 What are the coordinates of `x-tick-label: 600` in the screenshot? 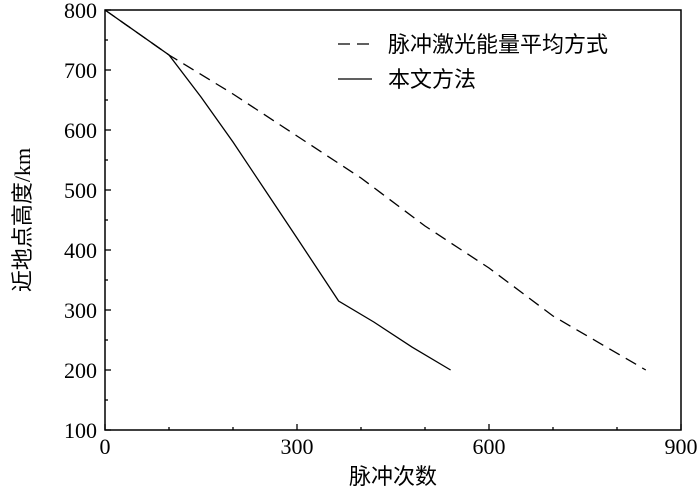 It's located at (489, 446).